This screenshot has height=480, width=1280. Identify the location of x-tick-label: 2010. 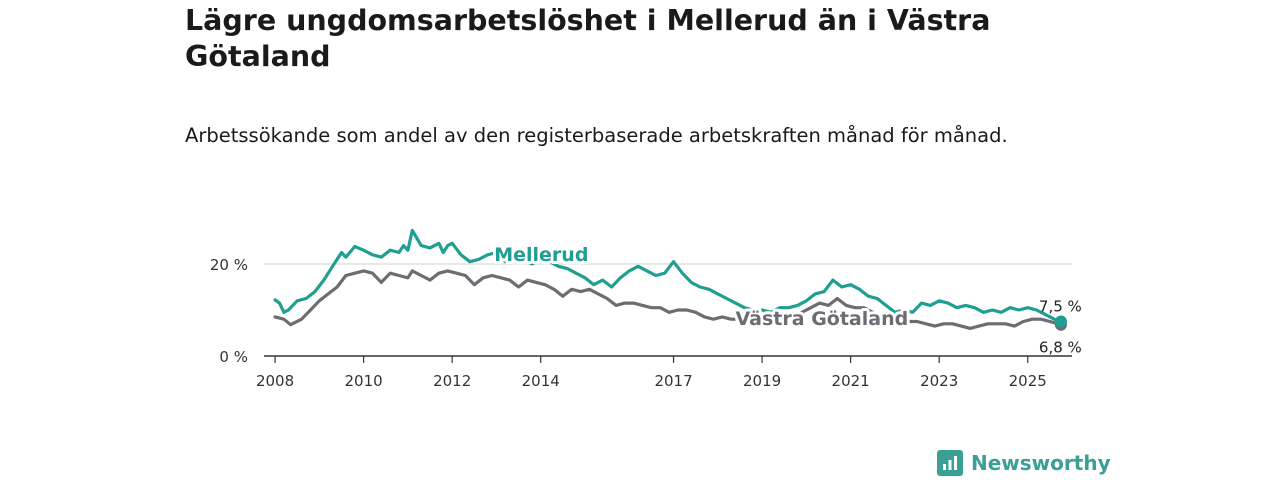
(364, 381).